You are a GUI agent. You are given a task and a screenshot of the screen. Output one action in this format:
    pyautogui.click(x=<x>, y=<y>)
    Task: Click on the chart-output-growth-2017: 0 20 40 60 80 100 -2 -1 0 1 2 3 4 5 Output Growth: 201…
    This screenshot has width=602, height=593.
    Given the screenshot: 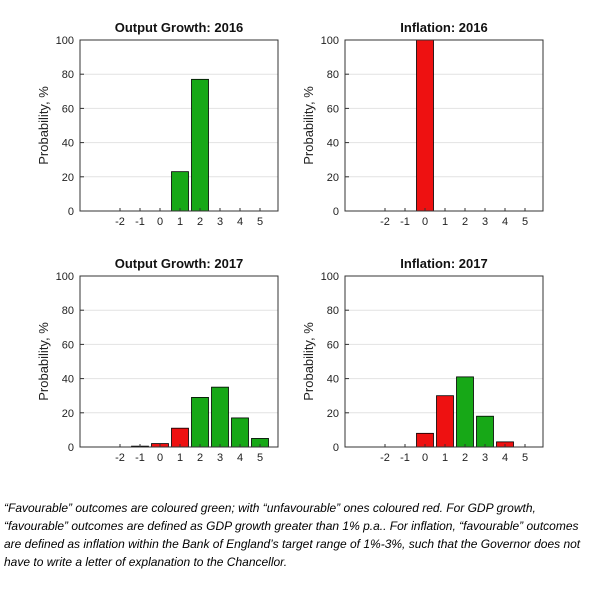 What is the action you would take?
    pyautogui.click(x=157, y=360)
    